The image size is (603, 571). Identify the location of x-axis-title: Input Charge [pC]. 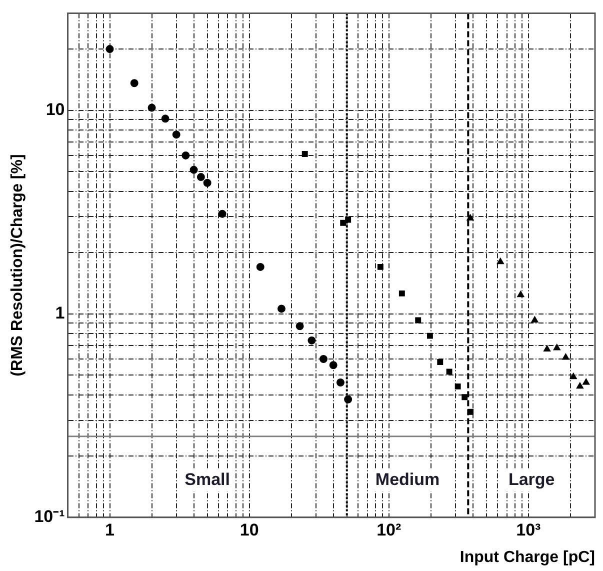
(527, 557).